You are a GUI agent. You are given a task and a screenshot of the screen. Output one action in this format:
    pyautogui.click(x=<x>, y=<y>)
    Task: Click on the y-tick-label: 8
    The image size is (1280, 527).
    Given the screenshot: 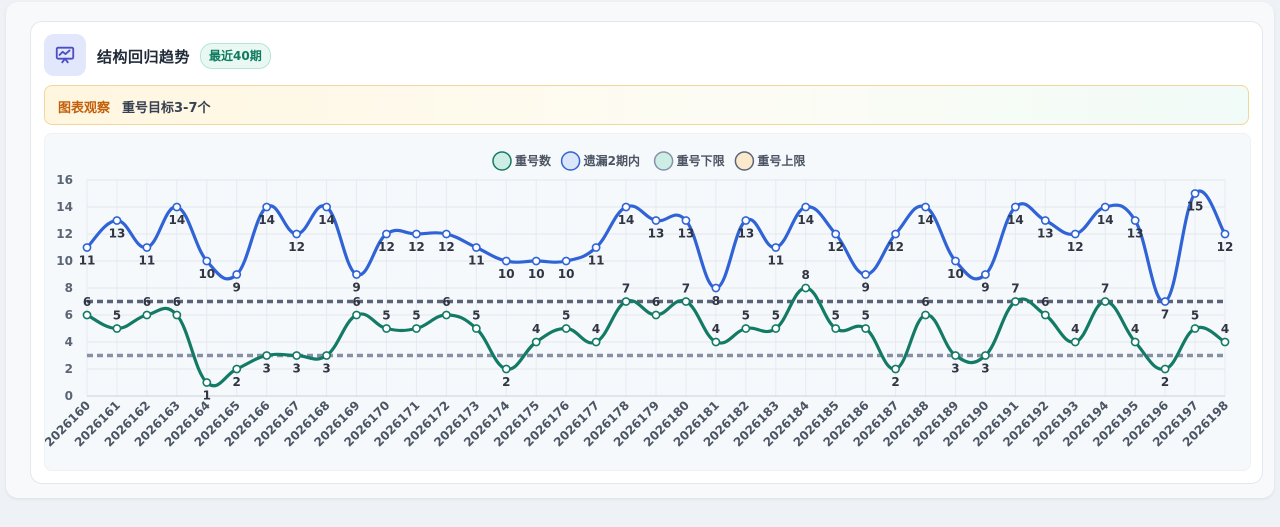 What is the action you would take?
    pyautogui.click(x=69, y=288)
    